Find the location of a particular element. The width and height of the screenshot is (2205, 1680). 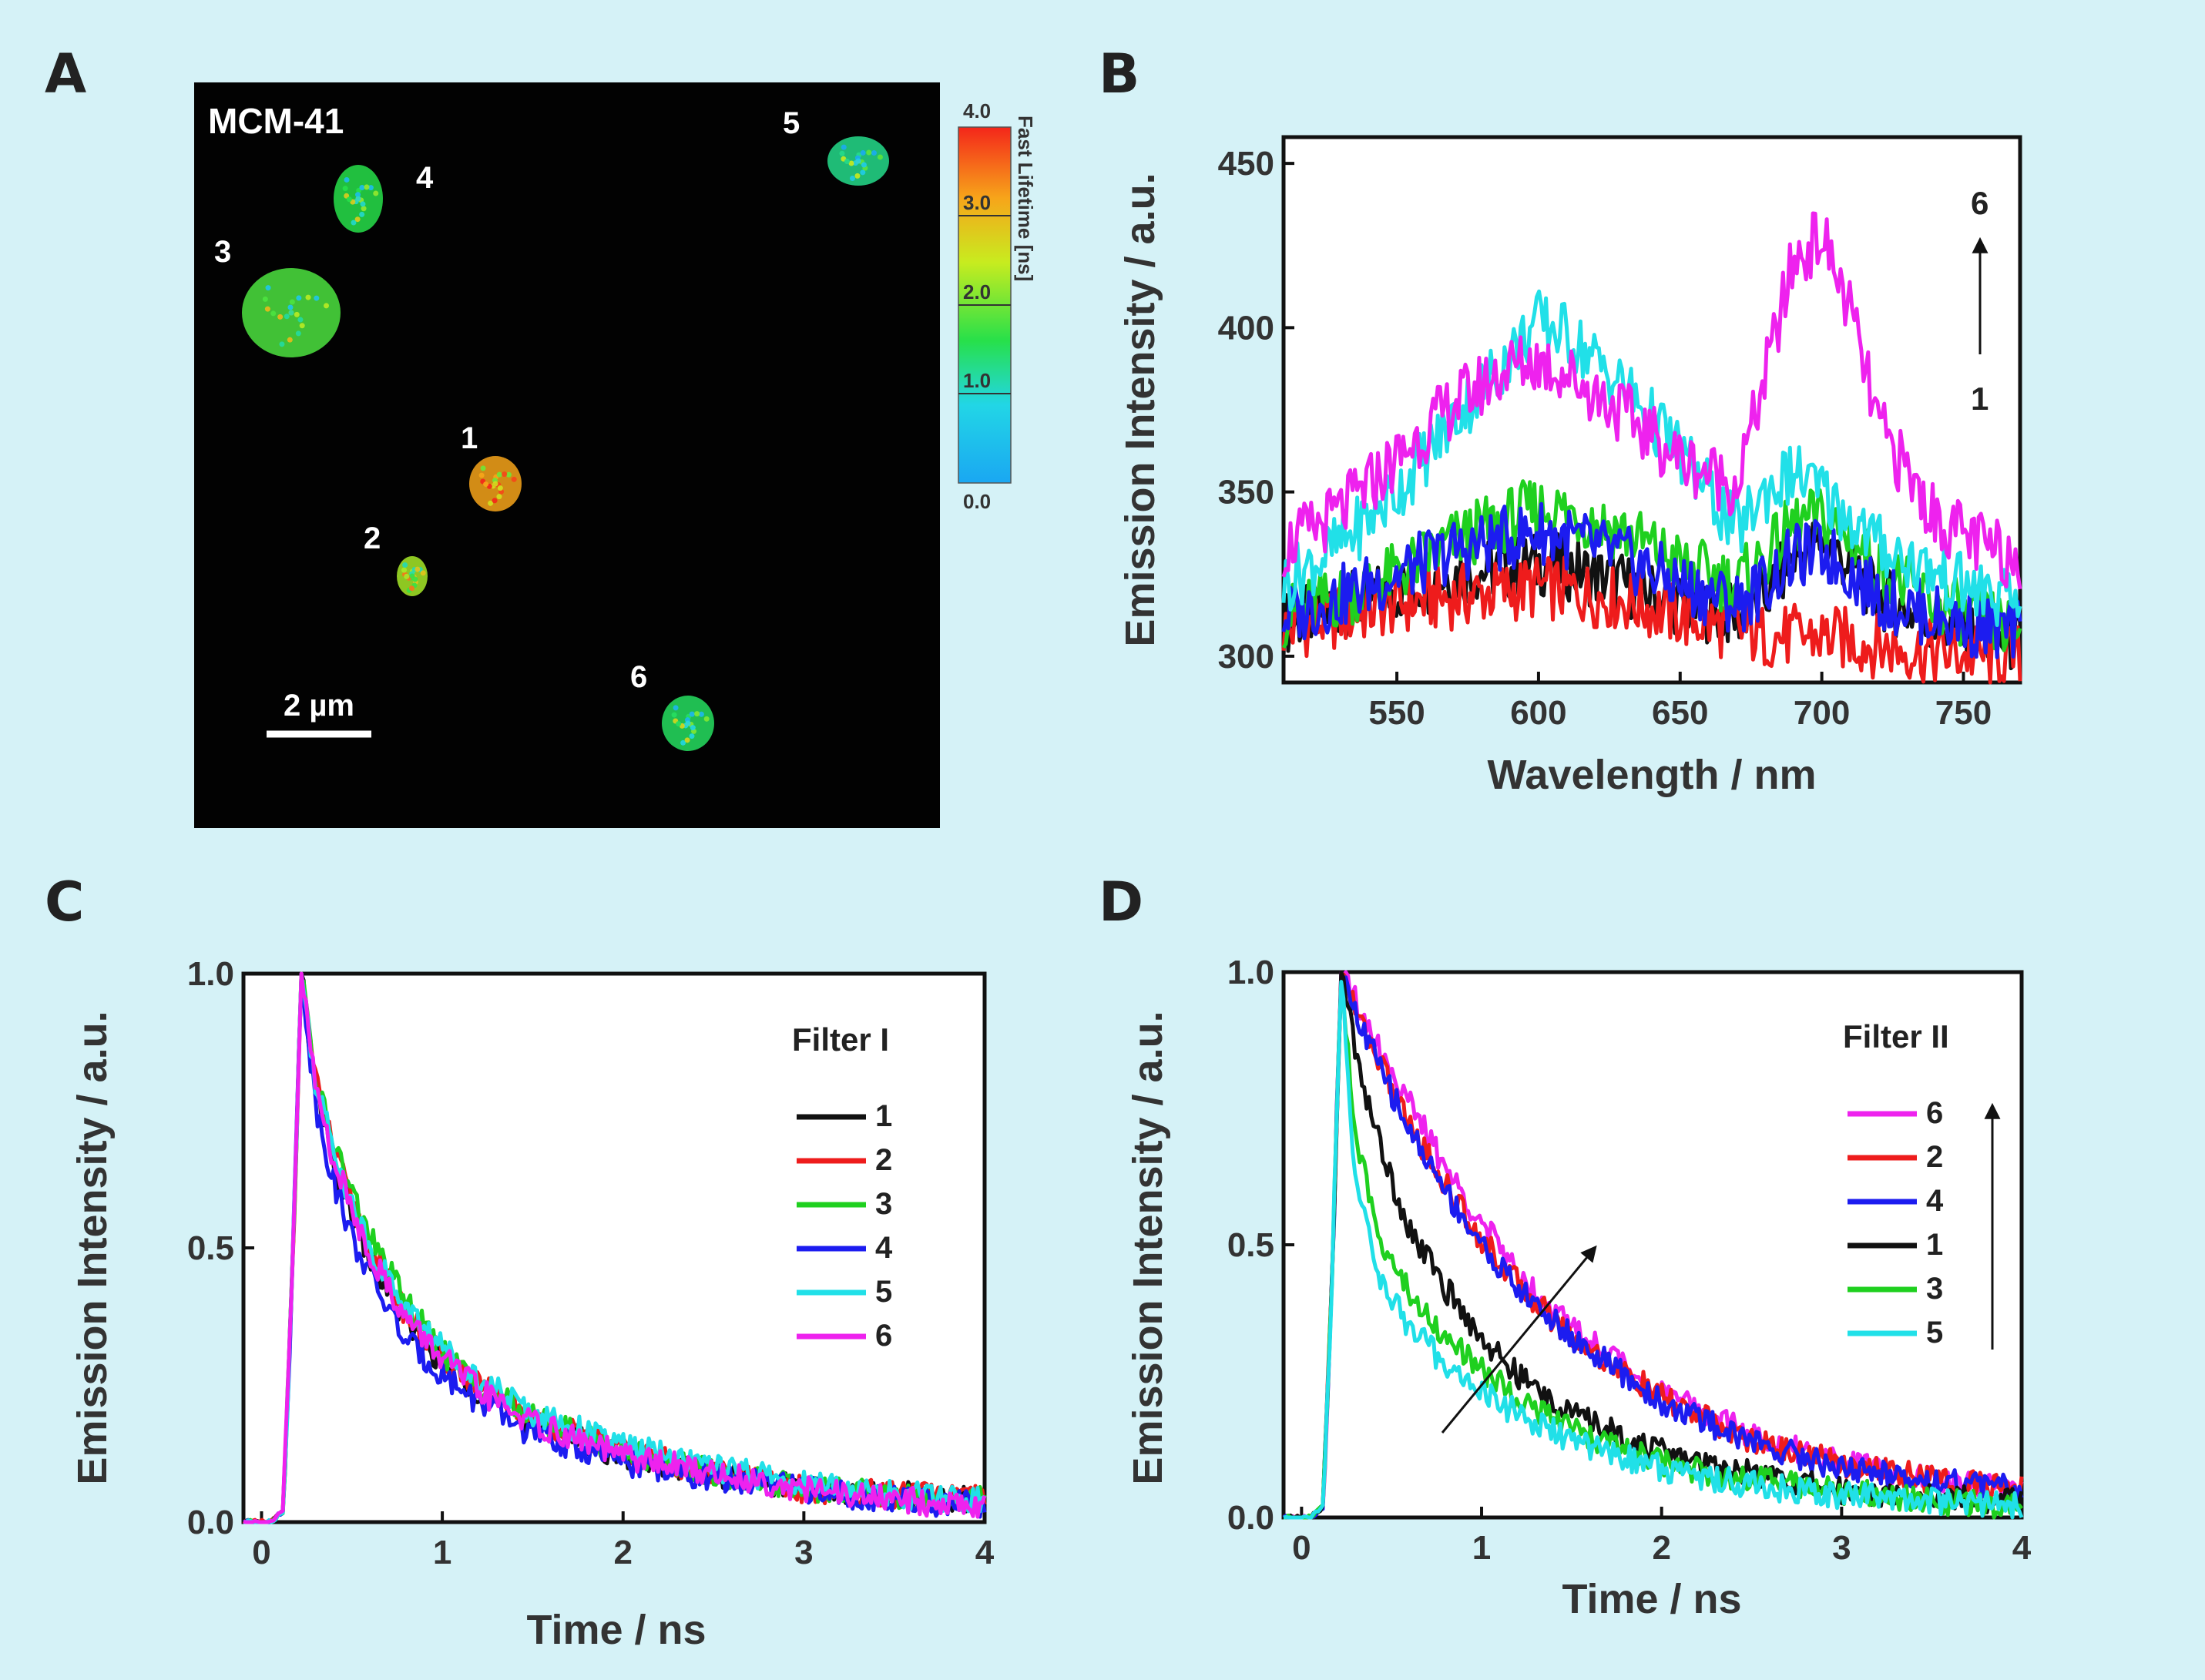

panel-d-x-axis-label: Time / ns is located at coordinates (1652, 1599).